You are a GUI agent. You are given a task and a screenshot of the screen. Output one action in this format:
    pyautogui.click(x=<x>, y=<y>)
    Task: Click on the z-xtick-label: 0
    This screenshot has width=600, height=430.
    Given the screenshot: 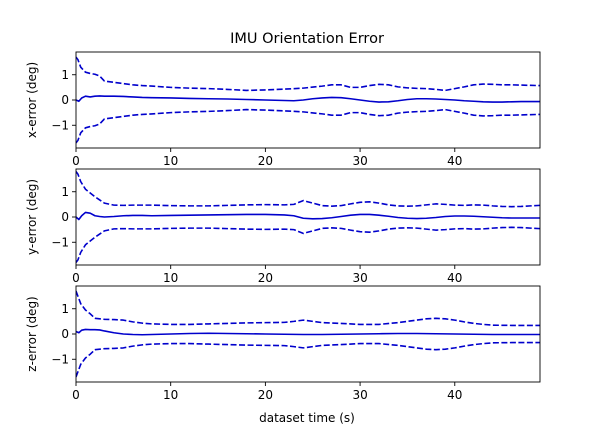 What is the action you would take?
    pyautogui.click(x=76, y=395)
    